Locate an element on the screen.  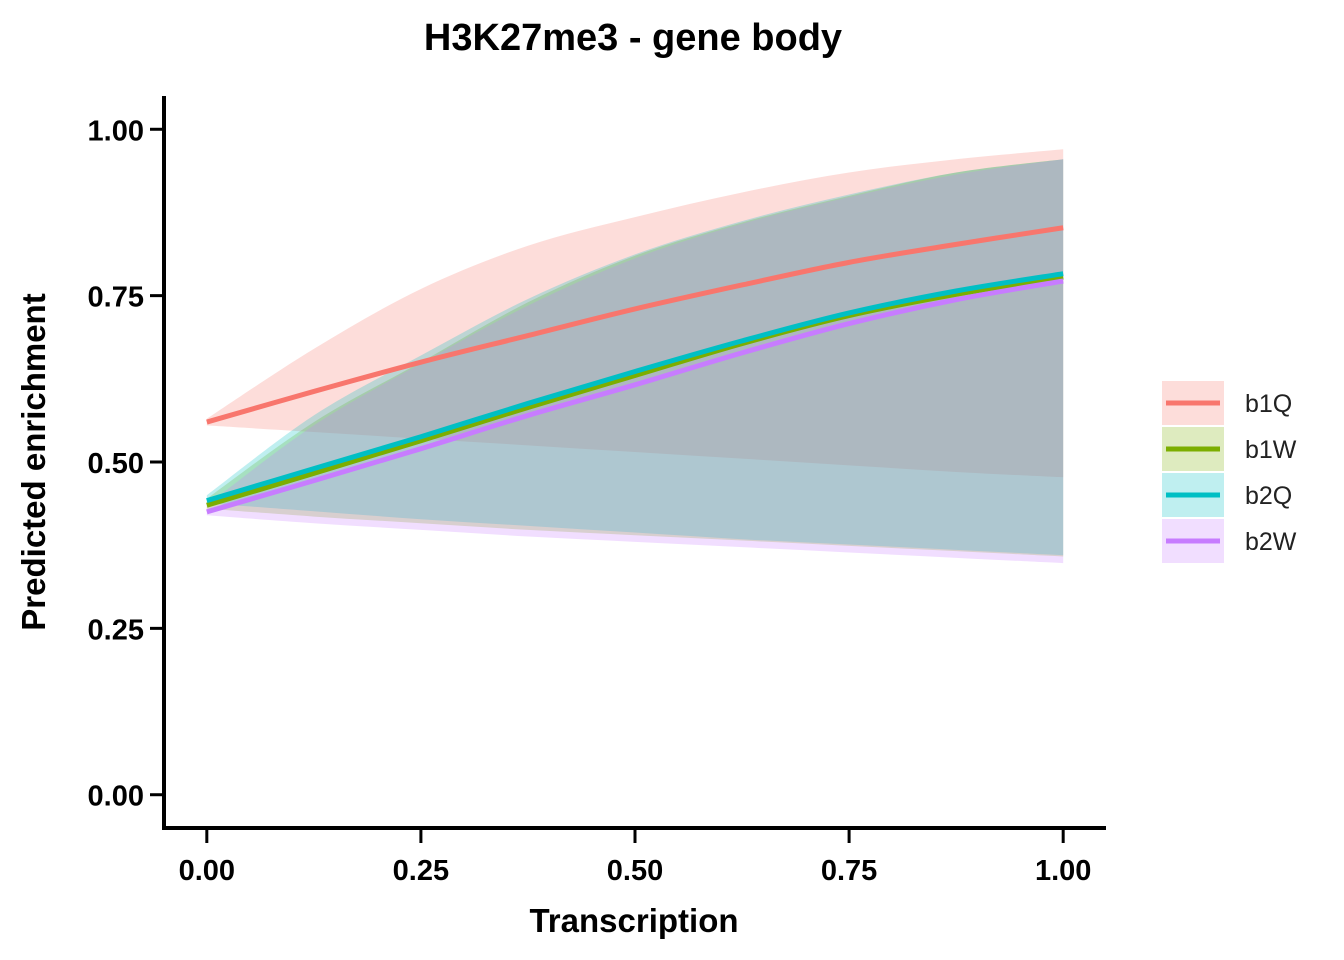
y-tick-label: 0.75 is located at coordinates (116, 298).